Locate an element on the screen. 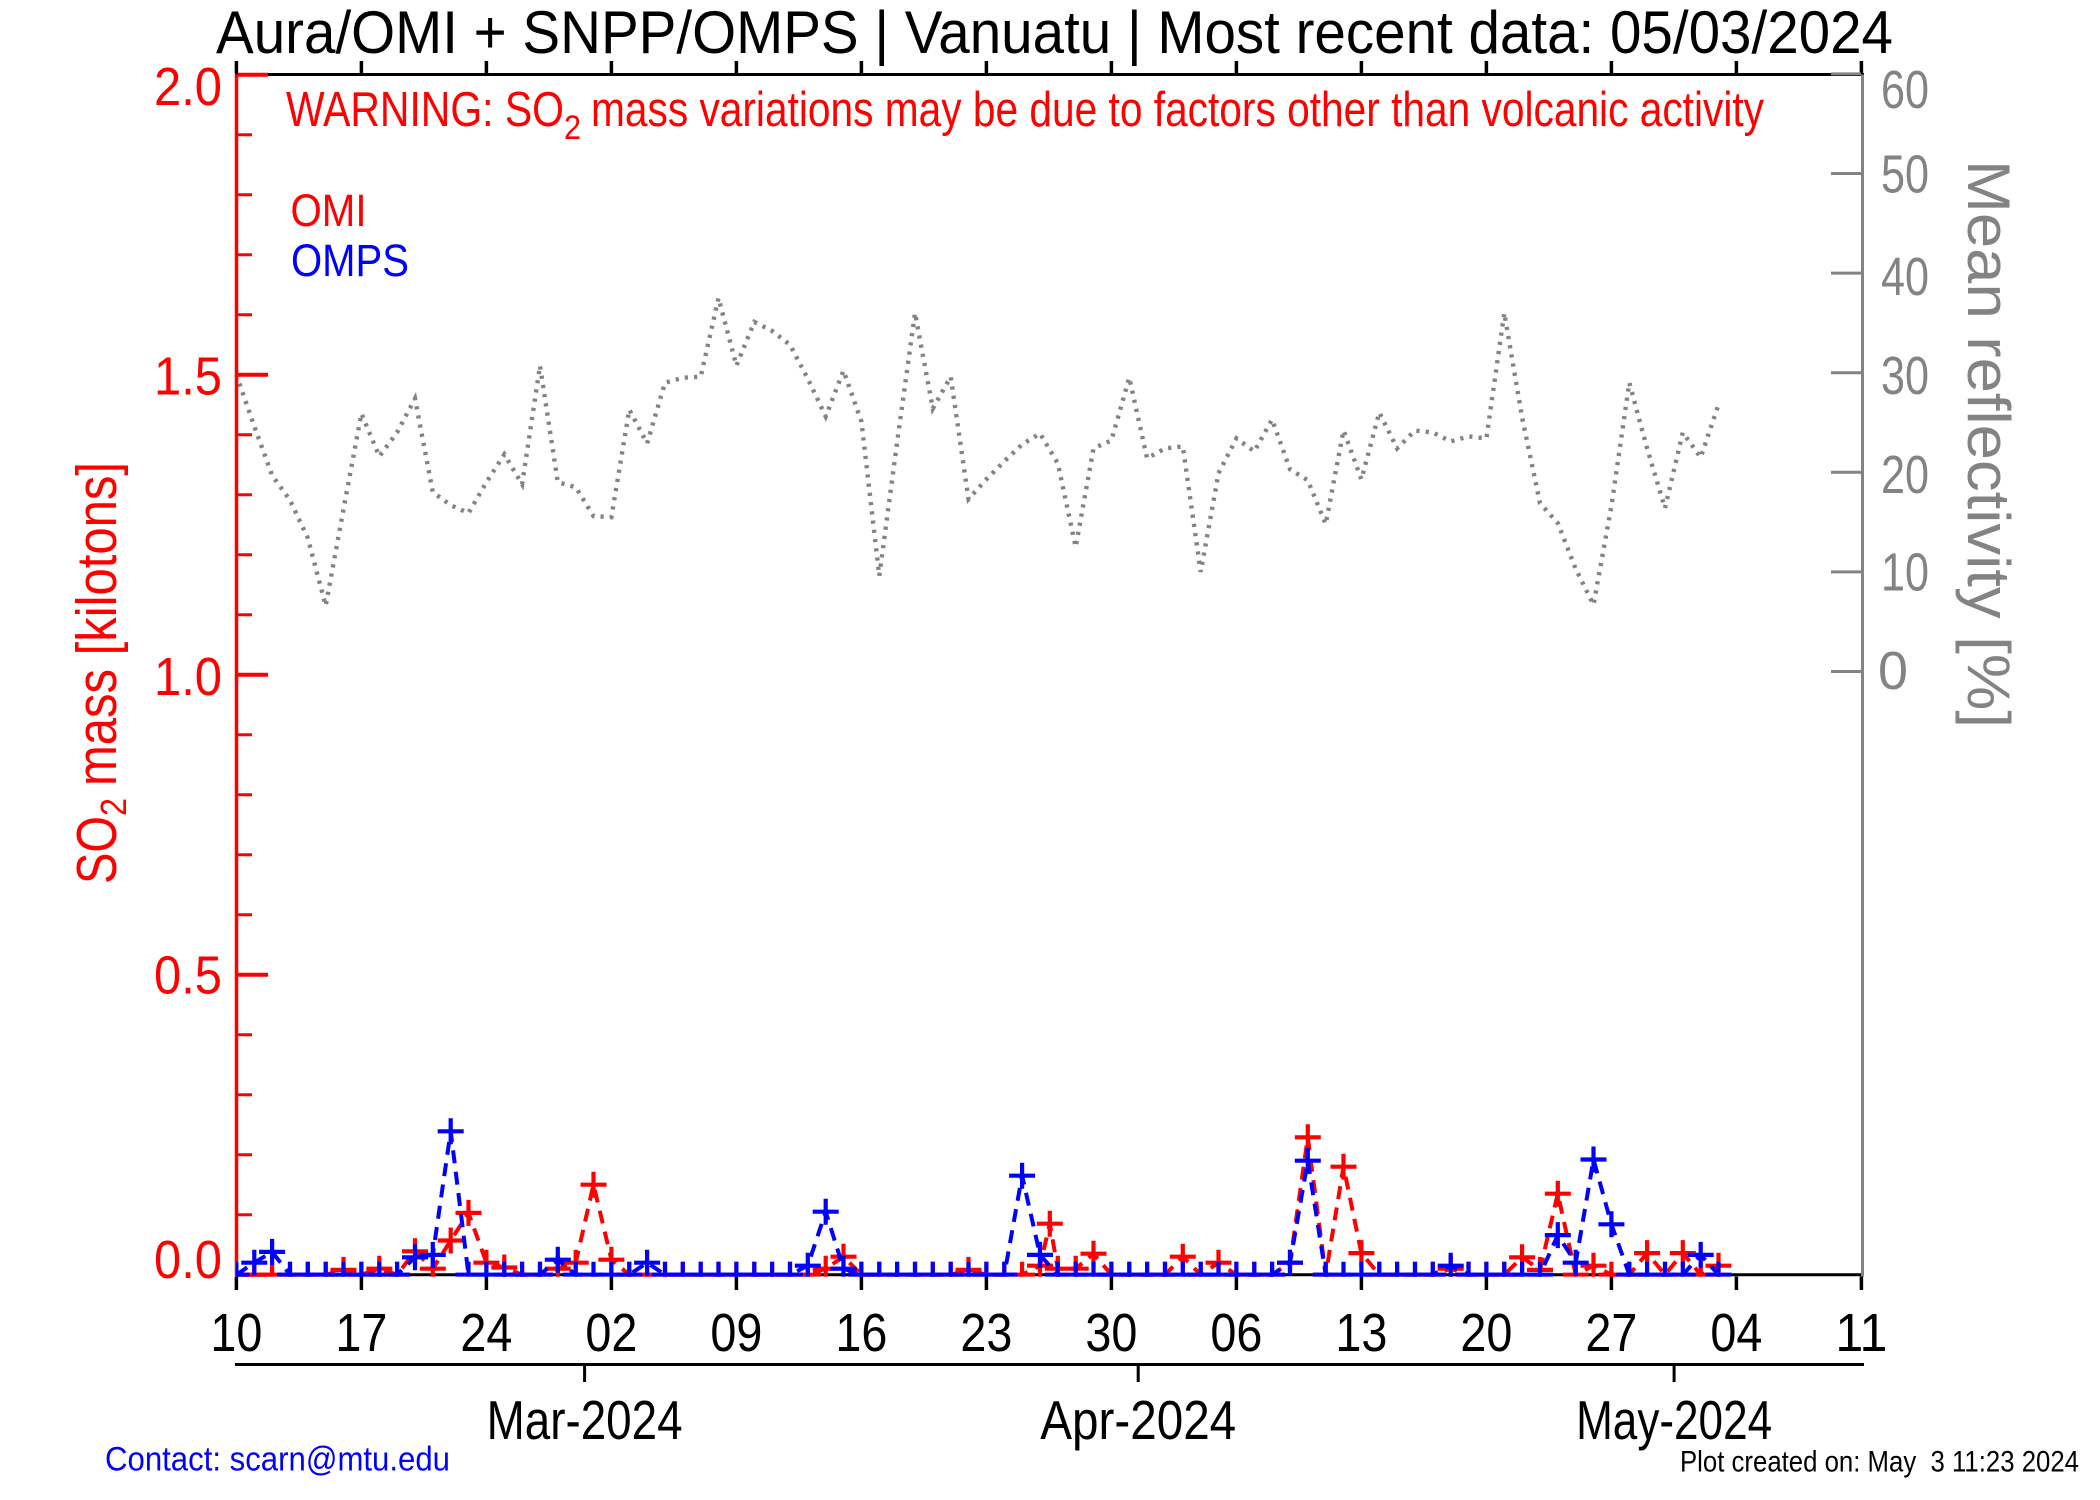 Image resolution: width=2100 pixels, height=1500 pixels. svg-text: WARNING: SO is located at coordinates (425, 110).